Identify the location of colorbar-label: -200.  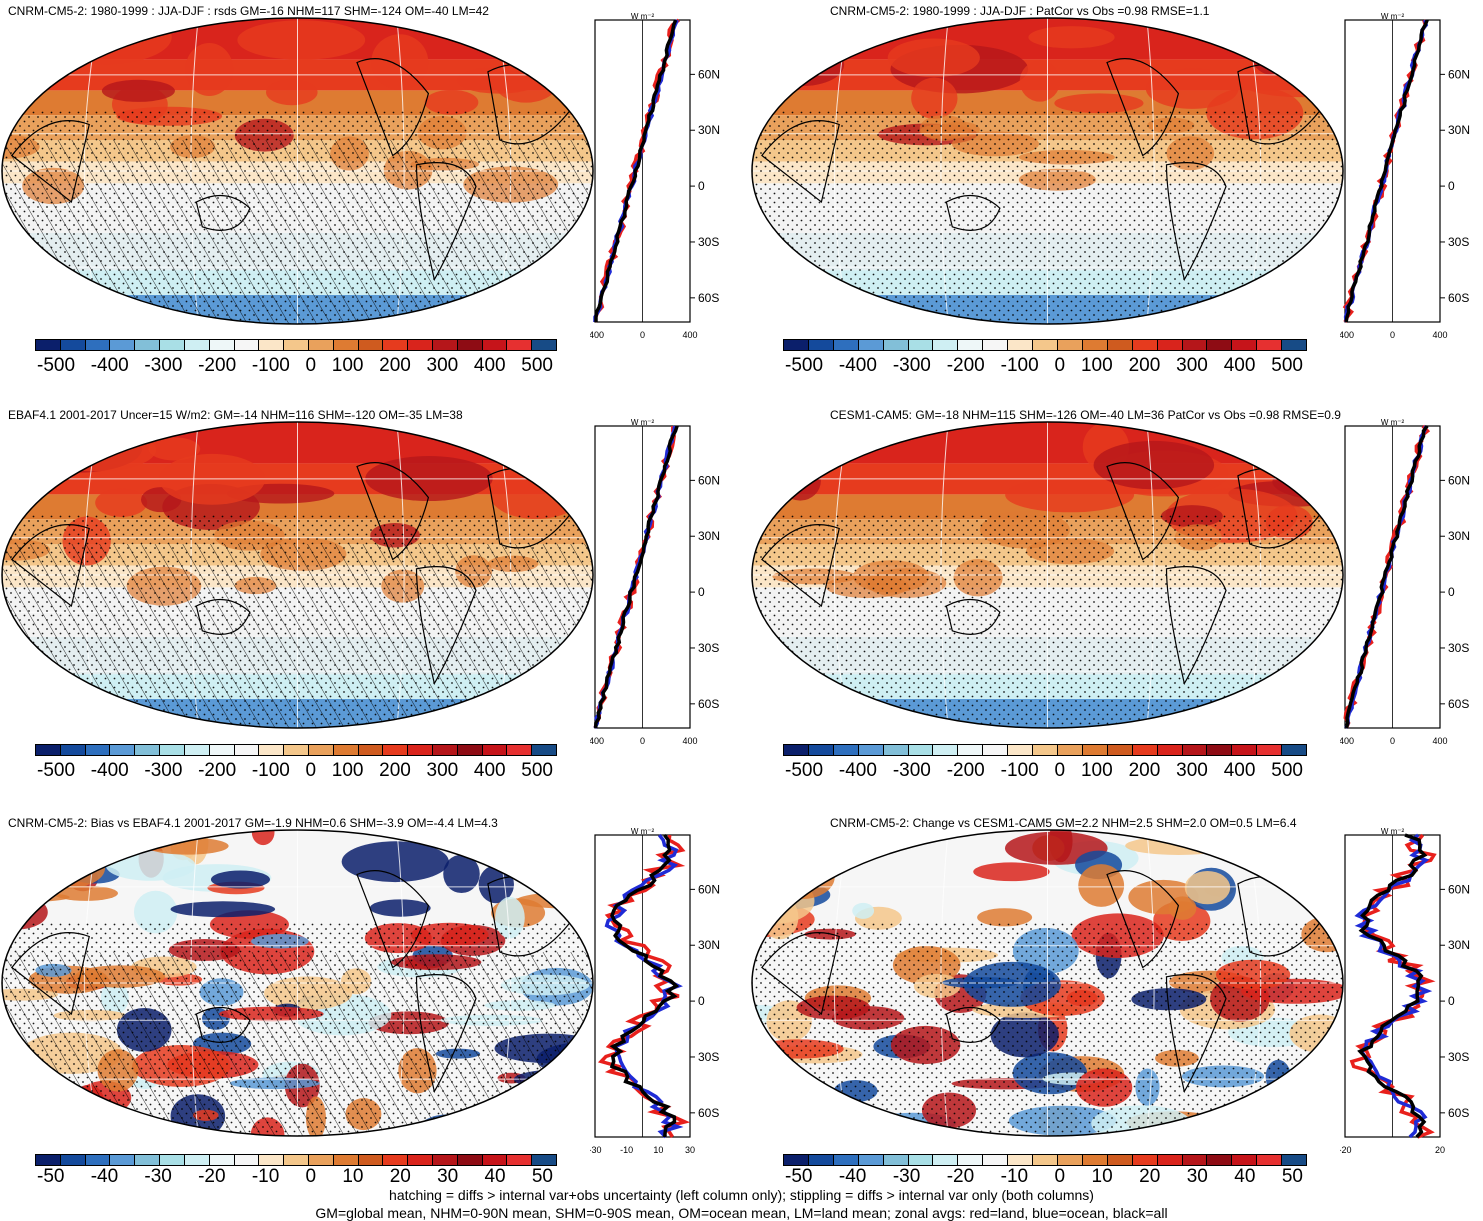
(217, 770).